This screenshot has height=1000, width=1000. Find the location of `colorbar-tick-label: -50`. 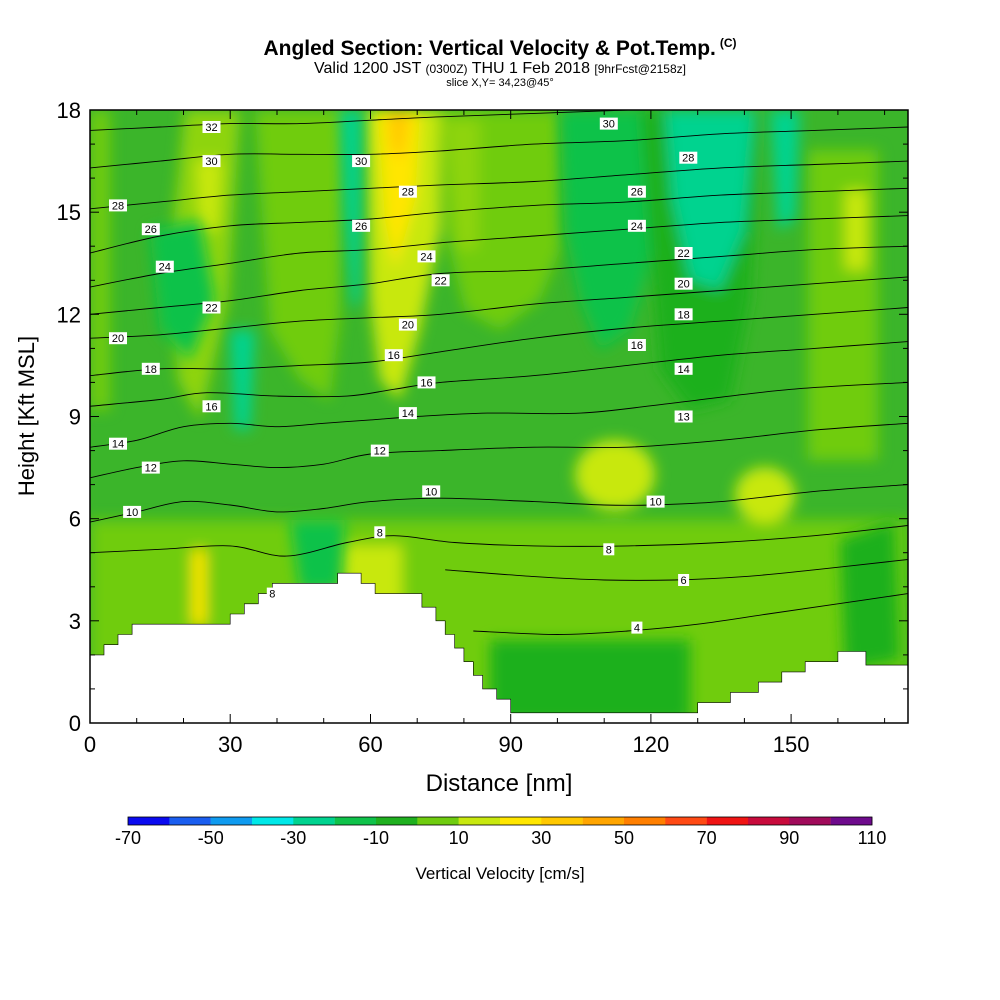

colorbar-tick-label: -50 is located at coordinates (211, 838).